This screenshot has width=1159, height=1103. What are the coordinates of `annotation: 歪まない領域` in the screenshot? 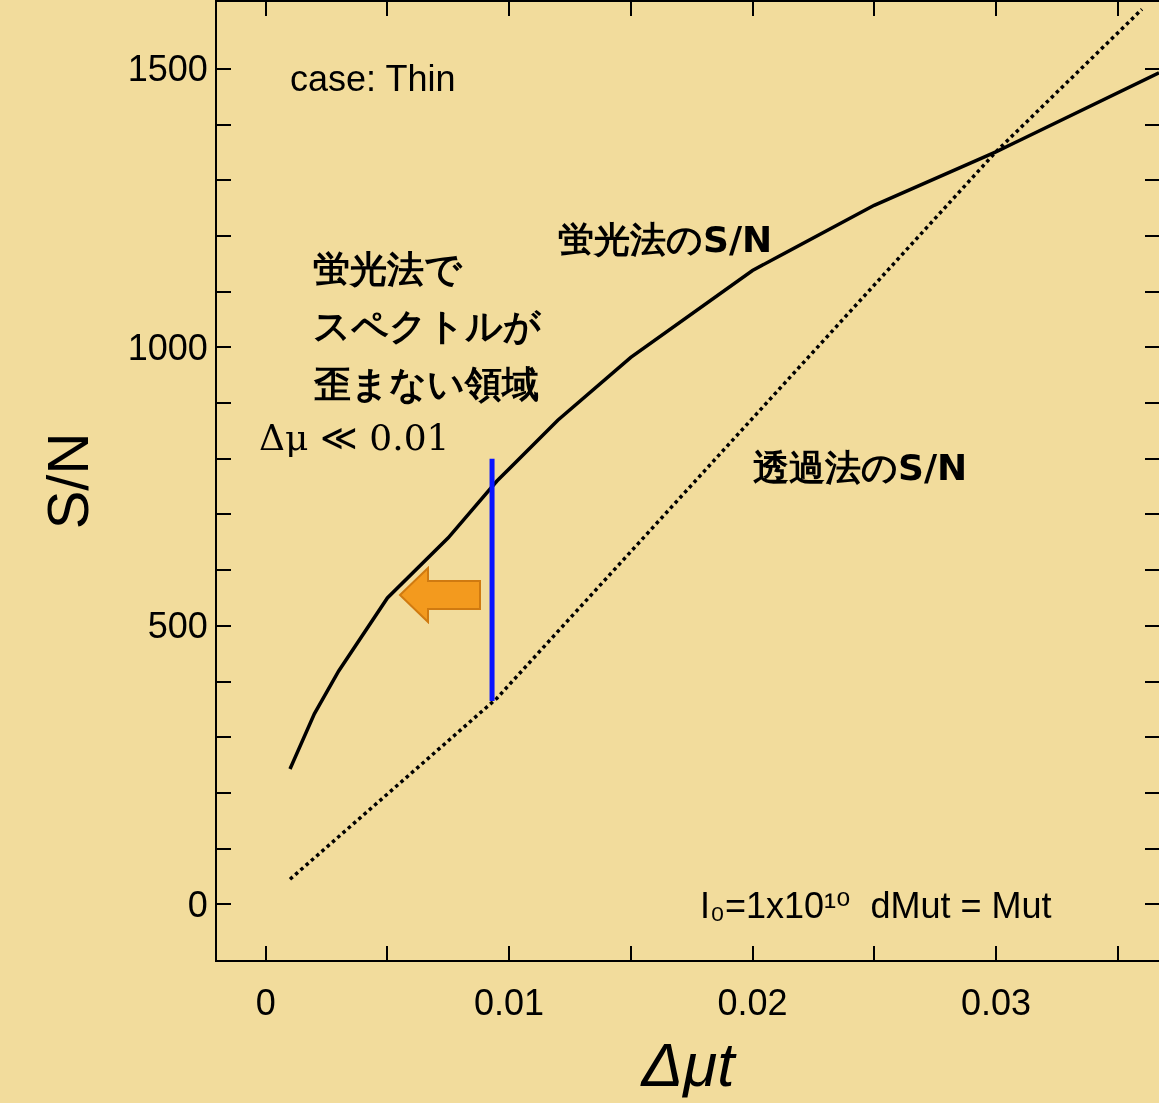 It's located at (426, 384).